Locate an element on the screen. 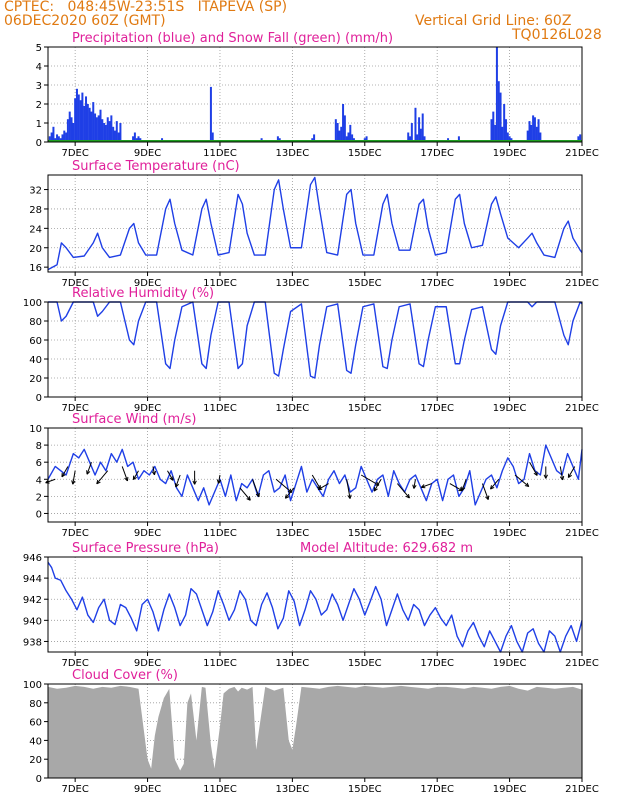 The height and width of the screenshot is (800, 618). x-tick-label: 13DEC is located at coordinates (293, 533).